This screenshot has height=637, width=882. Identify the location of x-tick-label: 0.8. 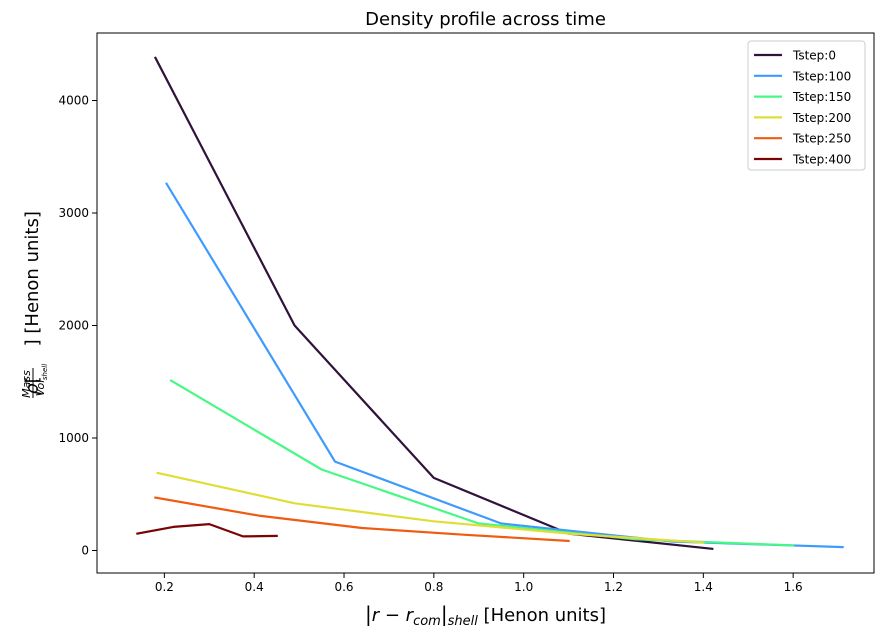
(433, 587).